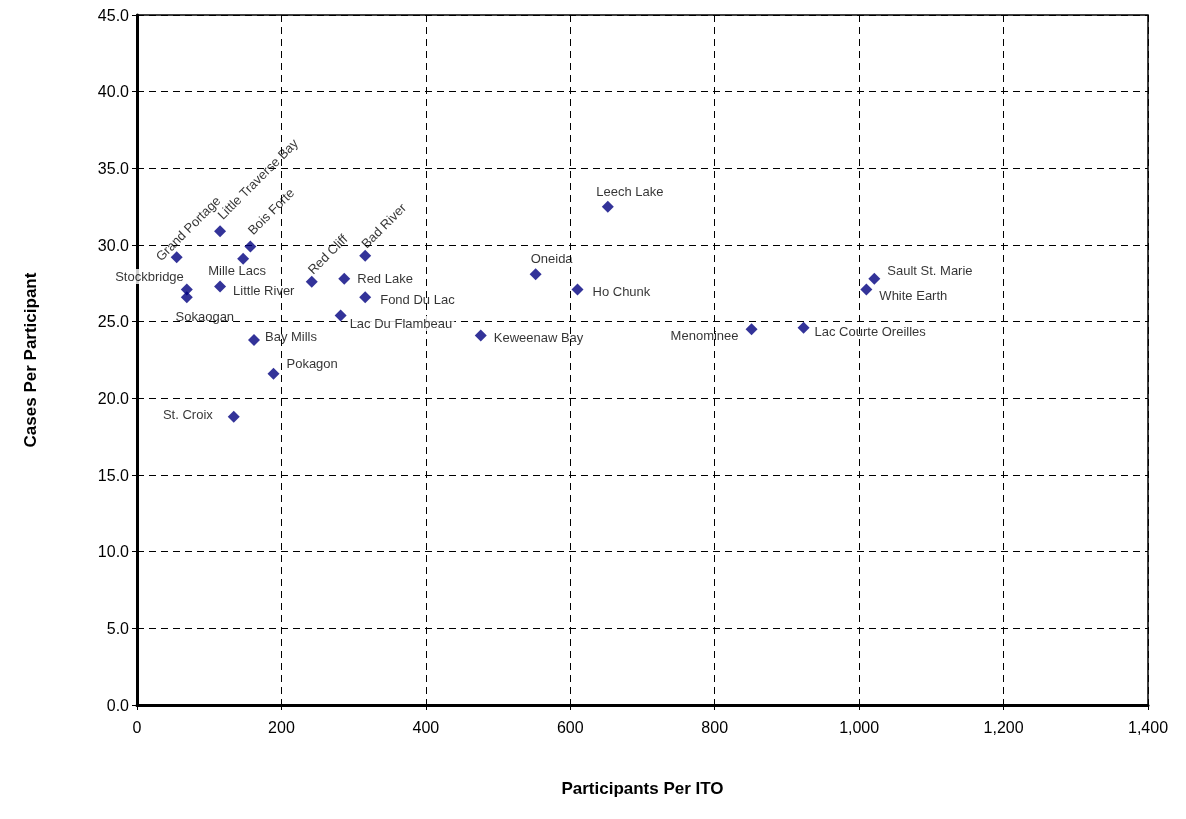 This screenshot has width=1186, height=819. I want to click on data-label: Leech Lake, so click(630, 191).